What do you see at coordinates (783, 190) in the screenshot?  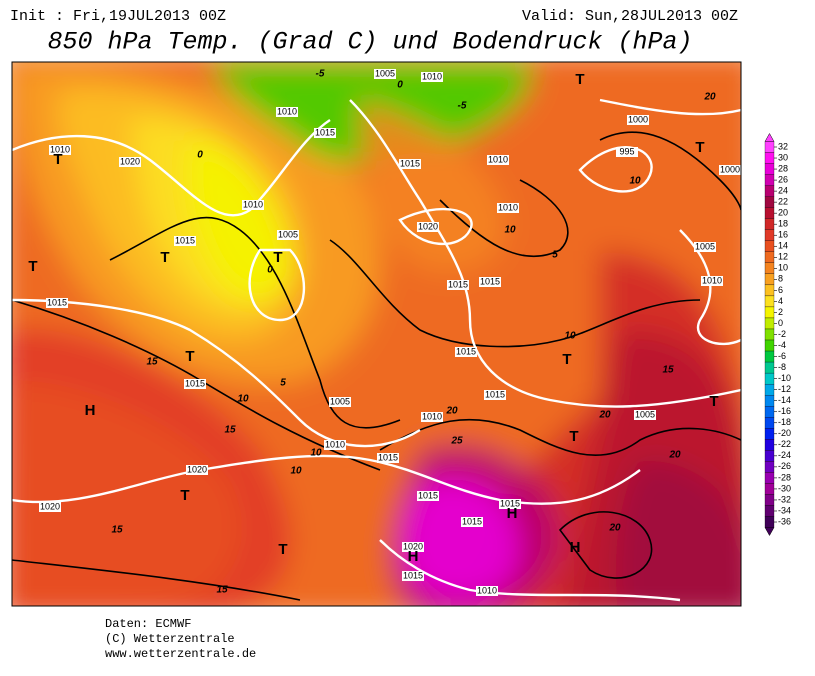 I see `colorbar-label: 24` at bounding box center [783, 190].